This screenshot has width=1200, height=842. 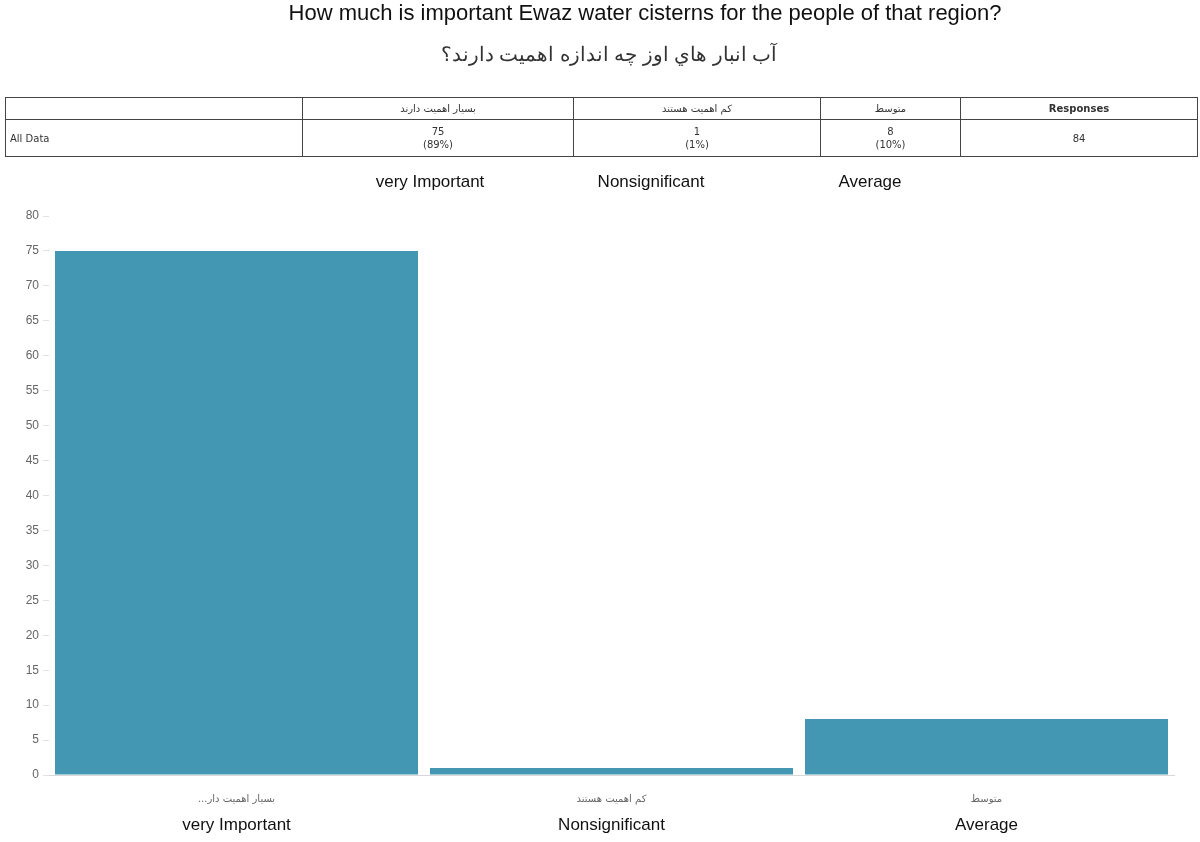 What do you see at coordinates (32, 285) in the screenshot?
I see `y-tick-label: 70` at bounding box center [32, 285].